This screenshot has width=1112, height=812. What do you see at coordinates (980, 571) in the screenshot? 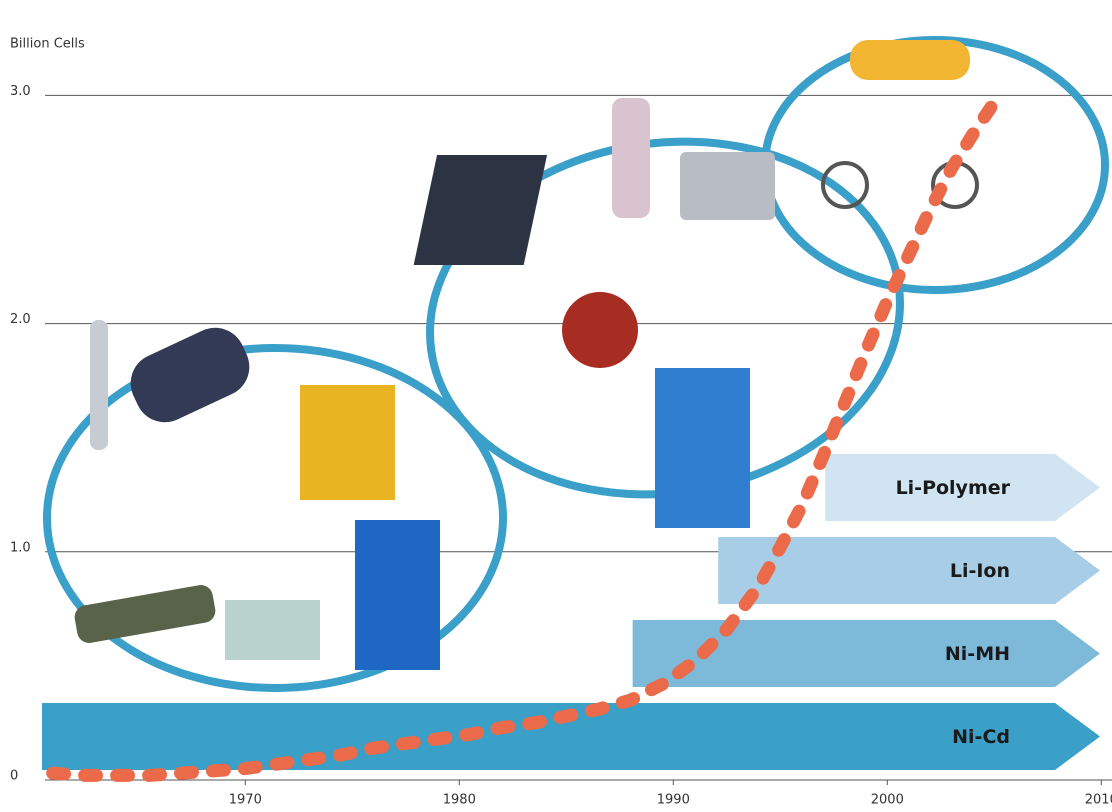
I see `band-label: Li-Ion` at bounding box center [980, 571].